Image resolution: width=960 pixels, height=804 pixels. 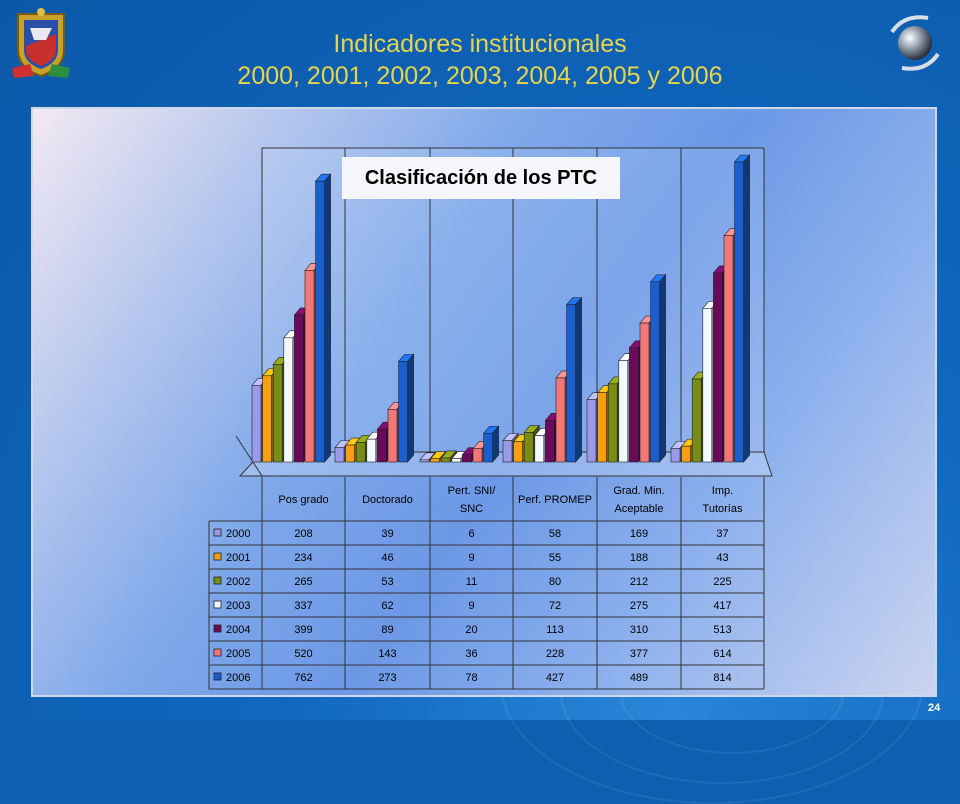 I want to click on data-value: 265, so click(x=303, y=582).